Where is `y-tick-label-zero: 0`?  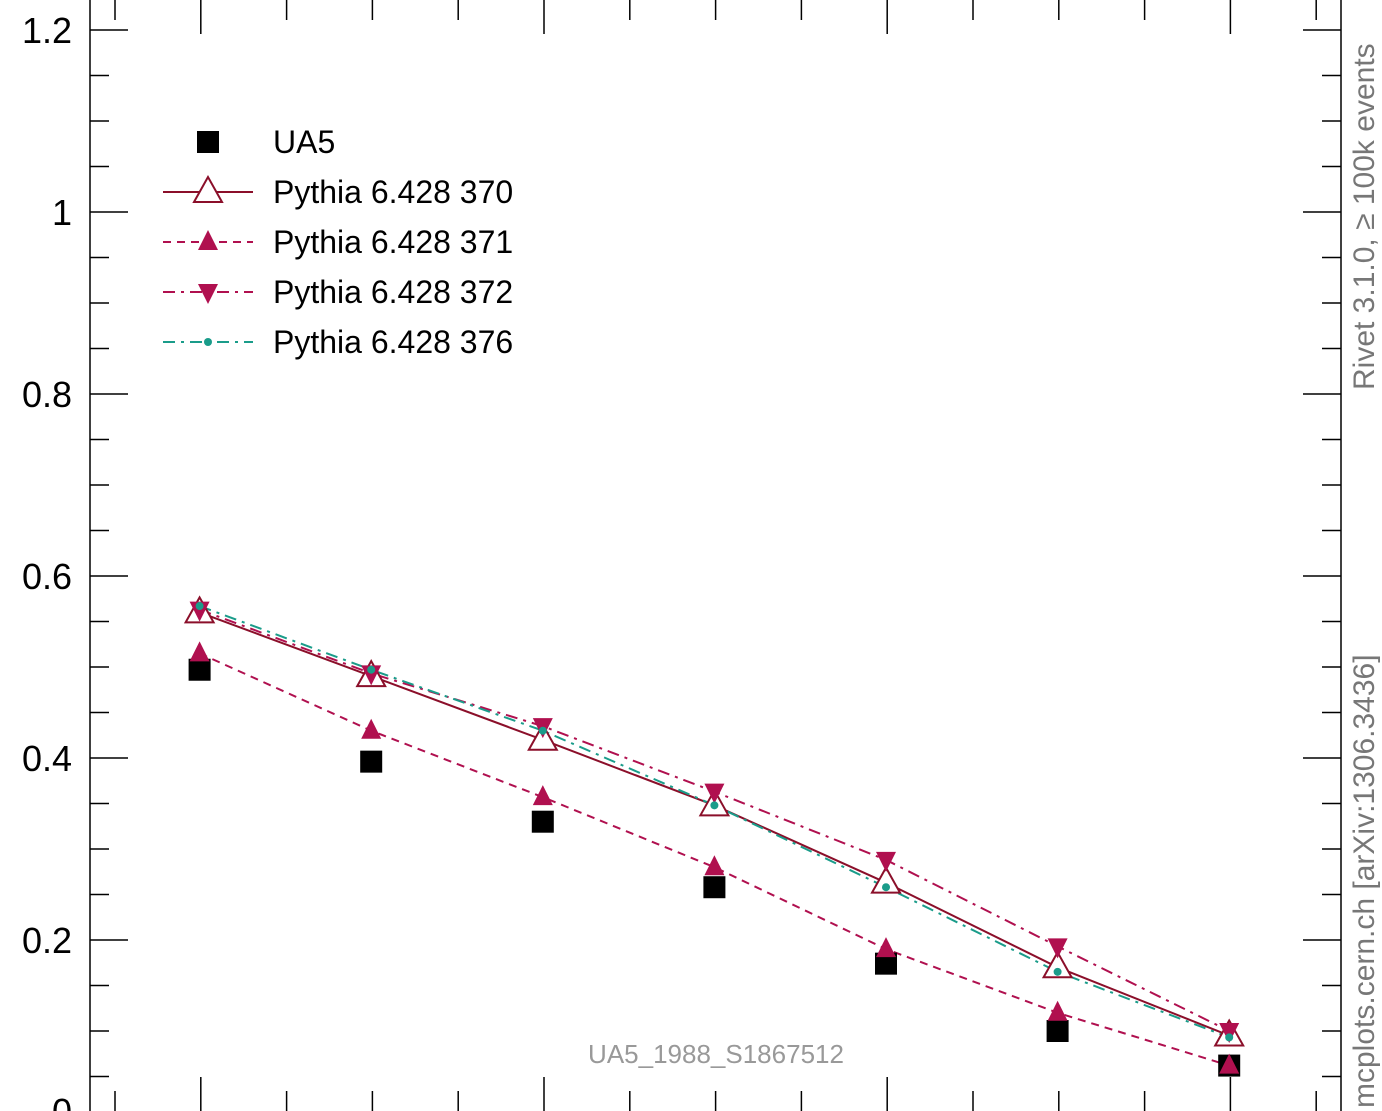 y-tick-label-zero: 0 is located at coordinates (62, 1101).